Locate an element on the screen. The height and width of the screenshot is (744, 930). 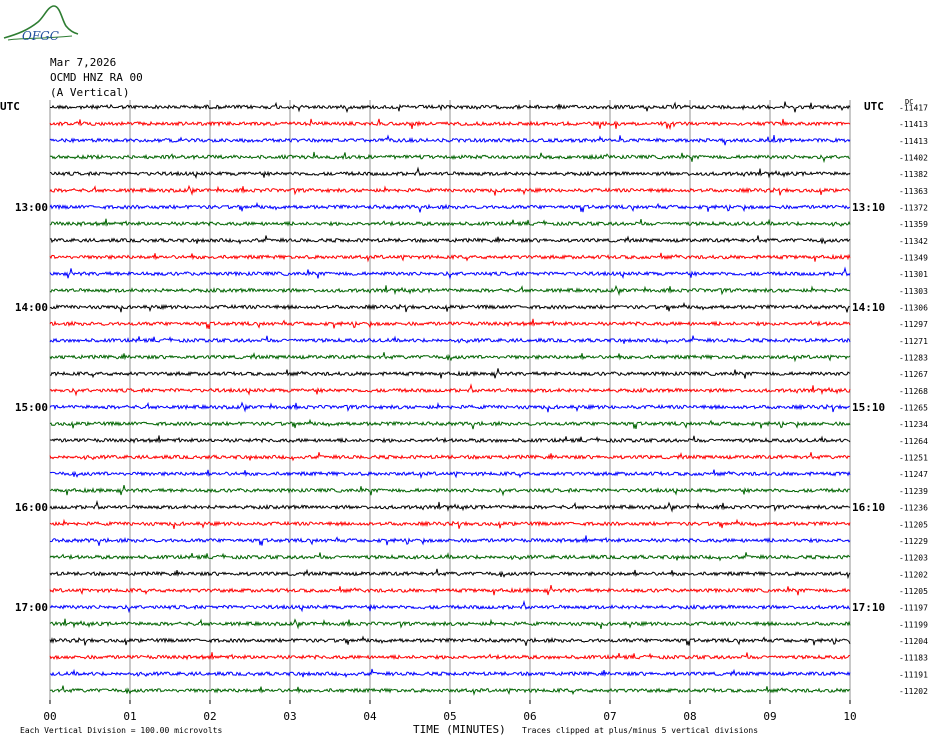
left-hour-label: 13:00 is located at coordinates (31, 207).